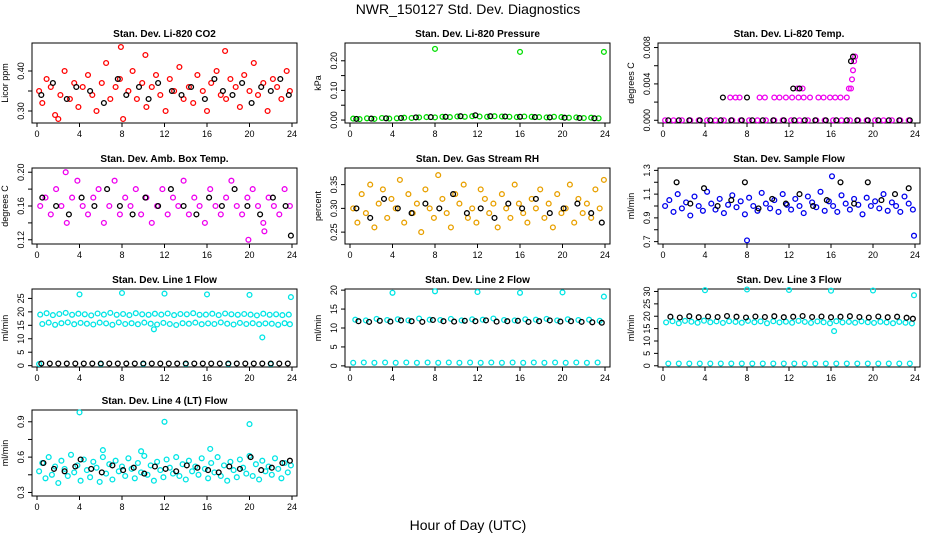 The width and height of the screenshot is (936, 540). What do you see at coordinates (21, 172) in the screenshot?
I see `y-tick-label: 0.20` at bounding box center [21, 172].